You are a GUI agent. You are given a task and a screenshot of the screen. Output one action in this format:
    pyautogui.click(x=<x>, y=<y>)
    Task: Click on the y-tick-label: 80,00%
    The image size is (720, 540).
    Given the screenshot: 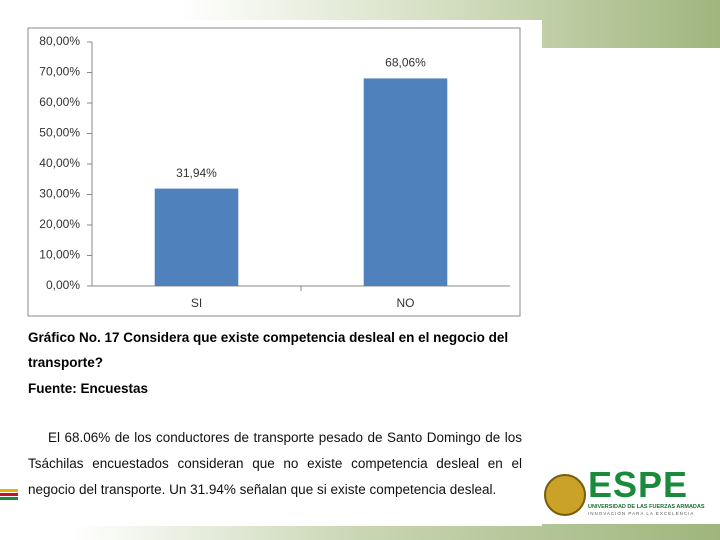 What is the action you would take?
    pyautogui.click(x=59, y=41)
    